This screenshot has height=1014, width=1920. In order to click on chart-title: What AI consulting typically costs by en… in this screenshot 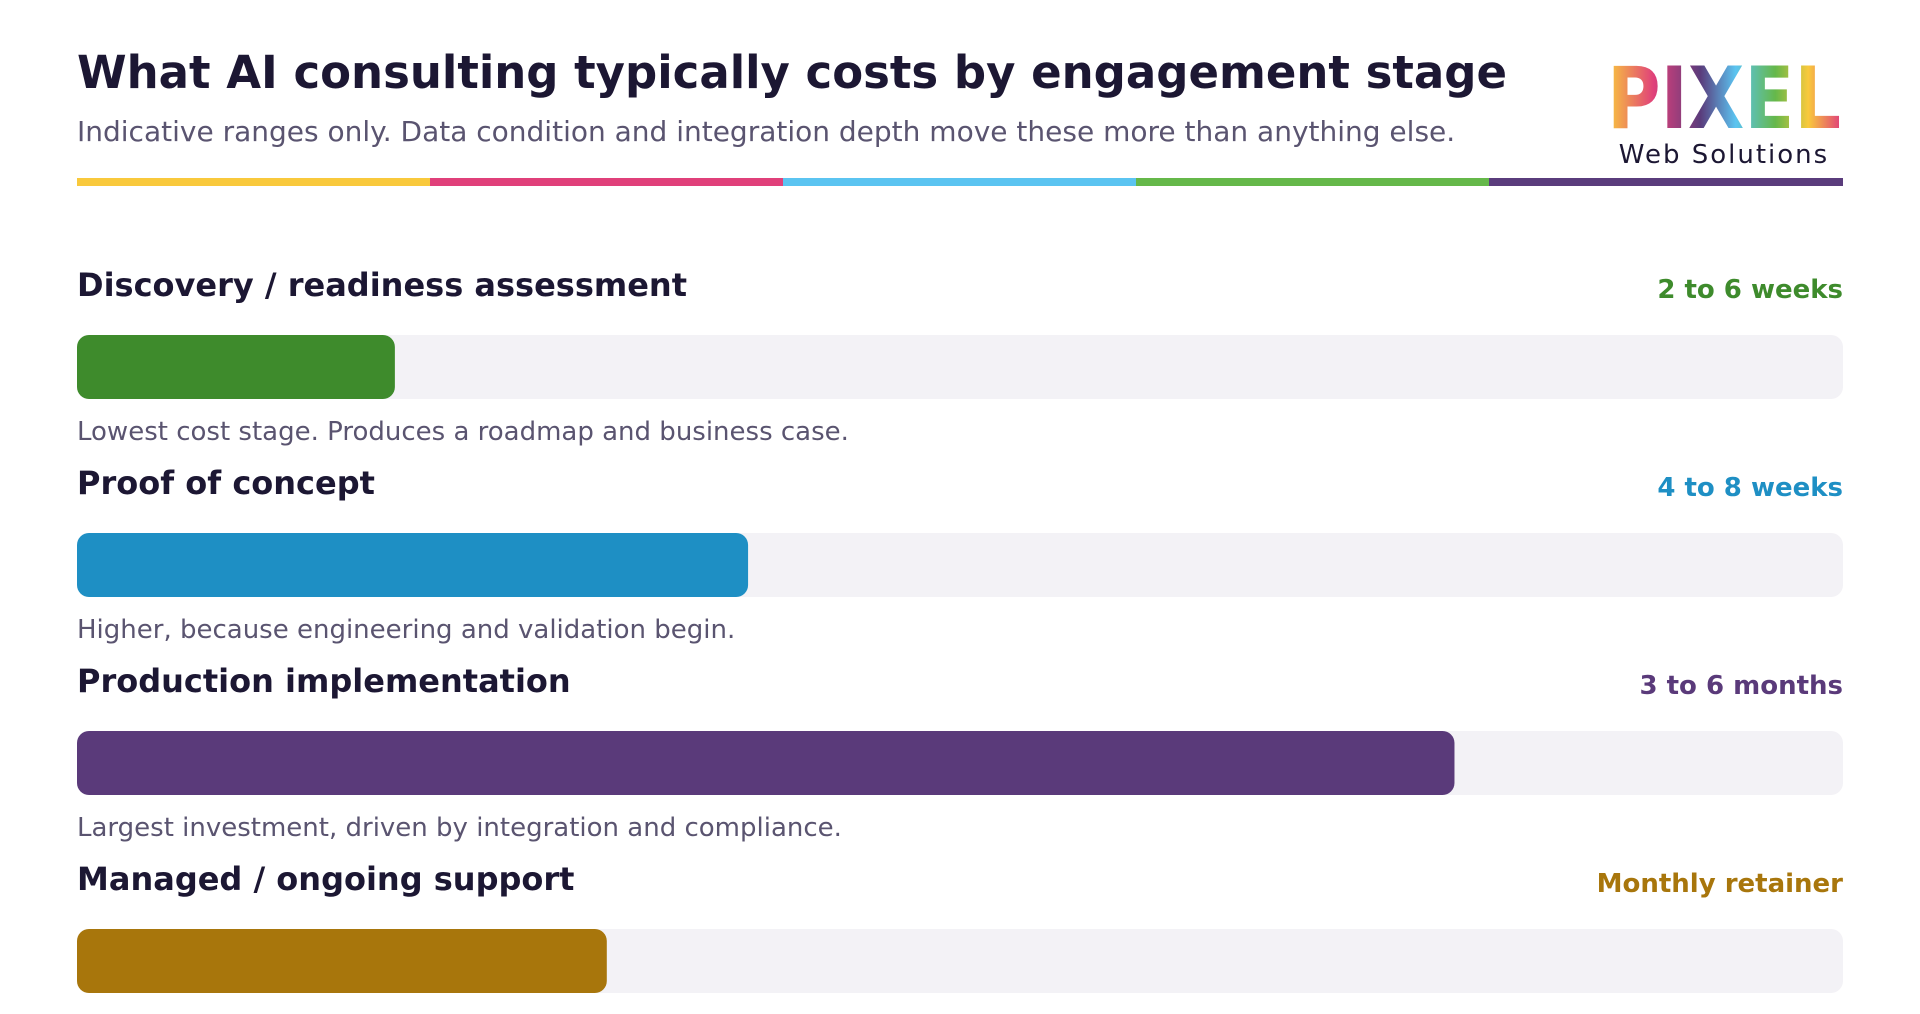, I will do `click(792, 72)`.